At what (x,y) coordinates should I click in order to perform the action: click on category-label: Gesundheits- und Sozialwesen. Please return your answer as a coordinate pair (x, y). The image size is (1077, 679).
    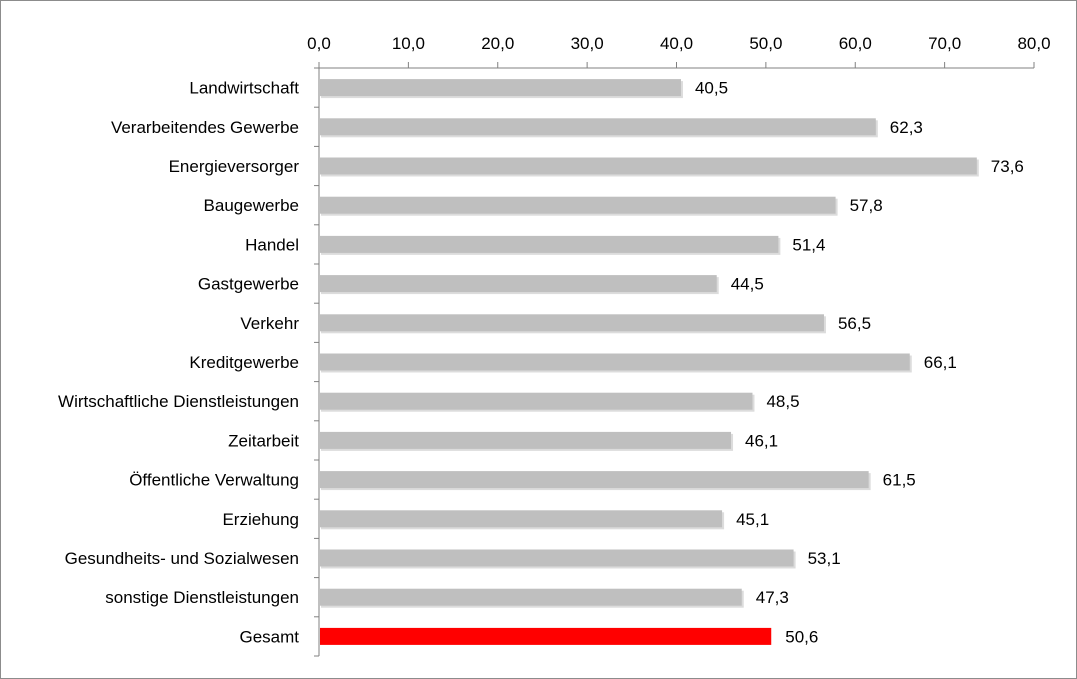
    Looking at the image, I should click on (182, 558).